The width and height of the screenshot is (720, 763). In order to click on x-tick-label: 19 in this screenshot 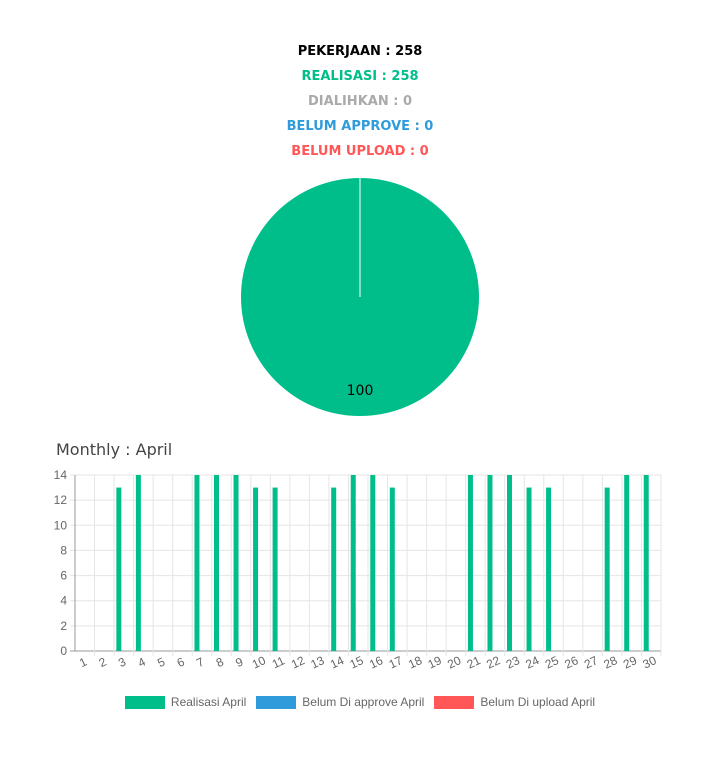, I will do `click(435, 662)`.